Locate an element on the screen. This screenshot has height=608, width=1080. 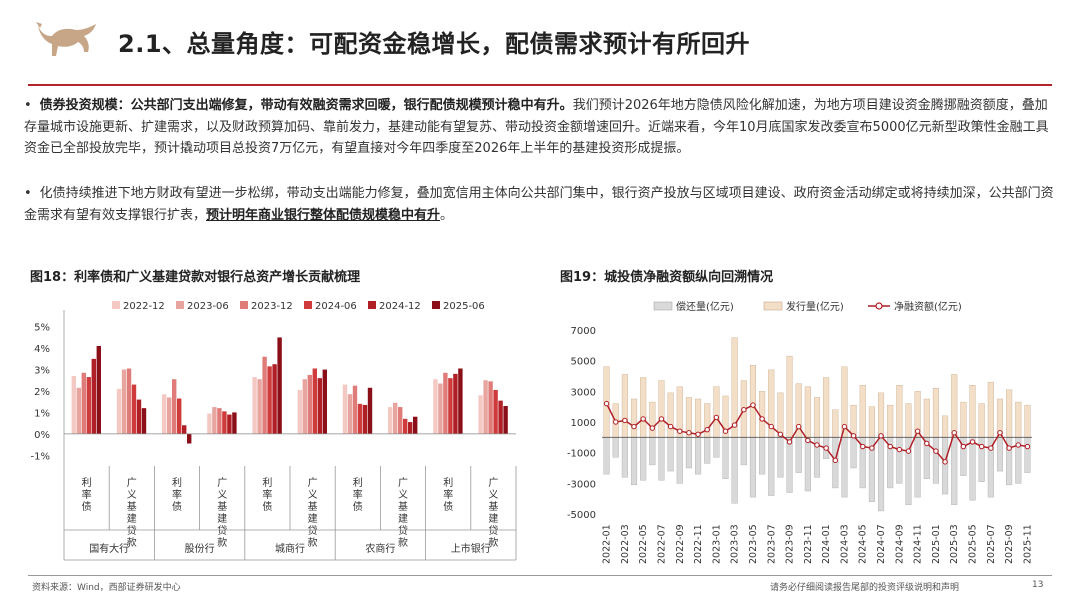
legend-label: 2023-06 is located at coordinates (208, 306).